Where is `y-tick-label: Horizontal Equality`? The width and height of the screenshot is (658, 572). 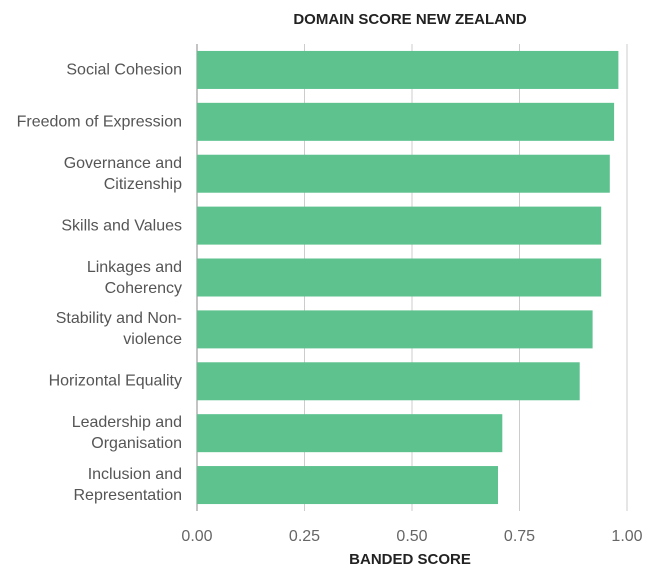
y-tick-label: Horizontal Equality is located at coordinates (115, 381).